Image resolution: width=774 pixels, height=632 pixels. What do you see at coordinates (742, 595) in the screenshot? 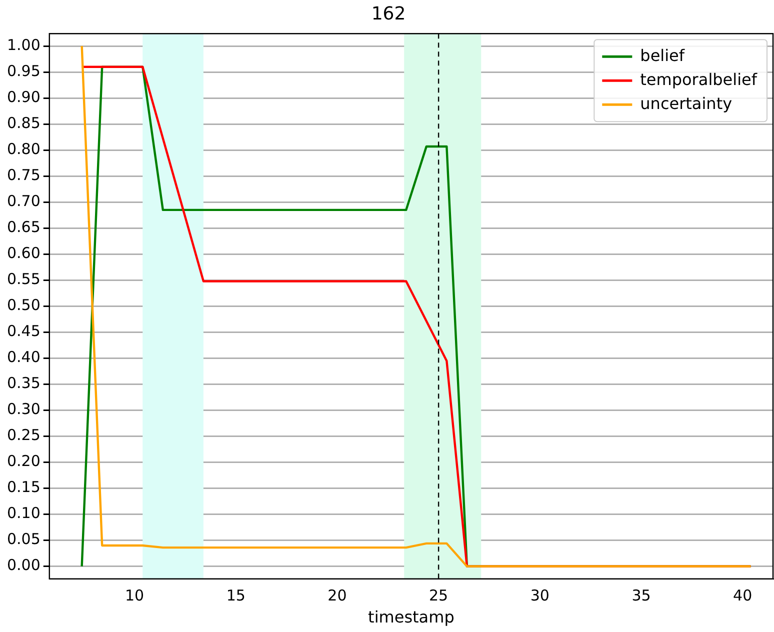
I see `x-tick-label: 40` at bounding box center [742, 595].